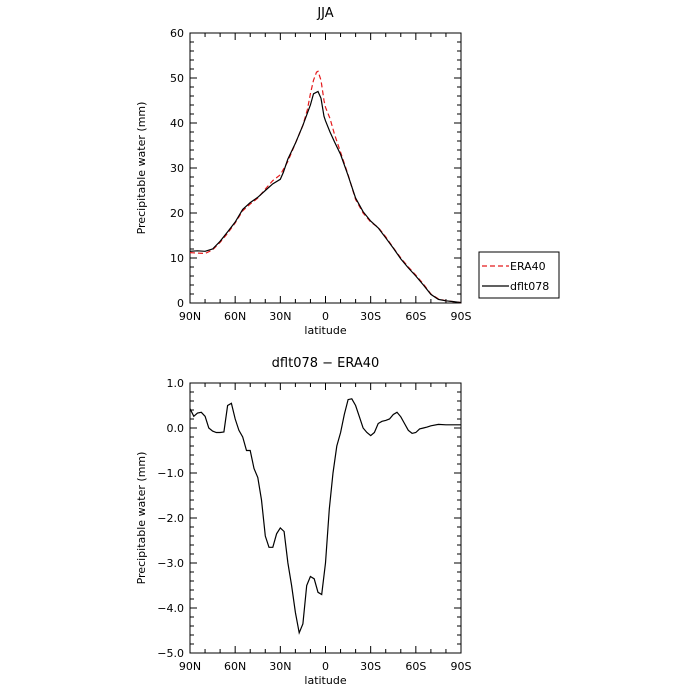 The image size is (700, 700). I want to click on chart1-y-tick-label: 0, so click(180, 303).